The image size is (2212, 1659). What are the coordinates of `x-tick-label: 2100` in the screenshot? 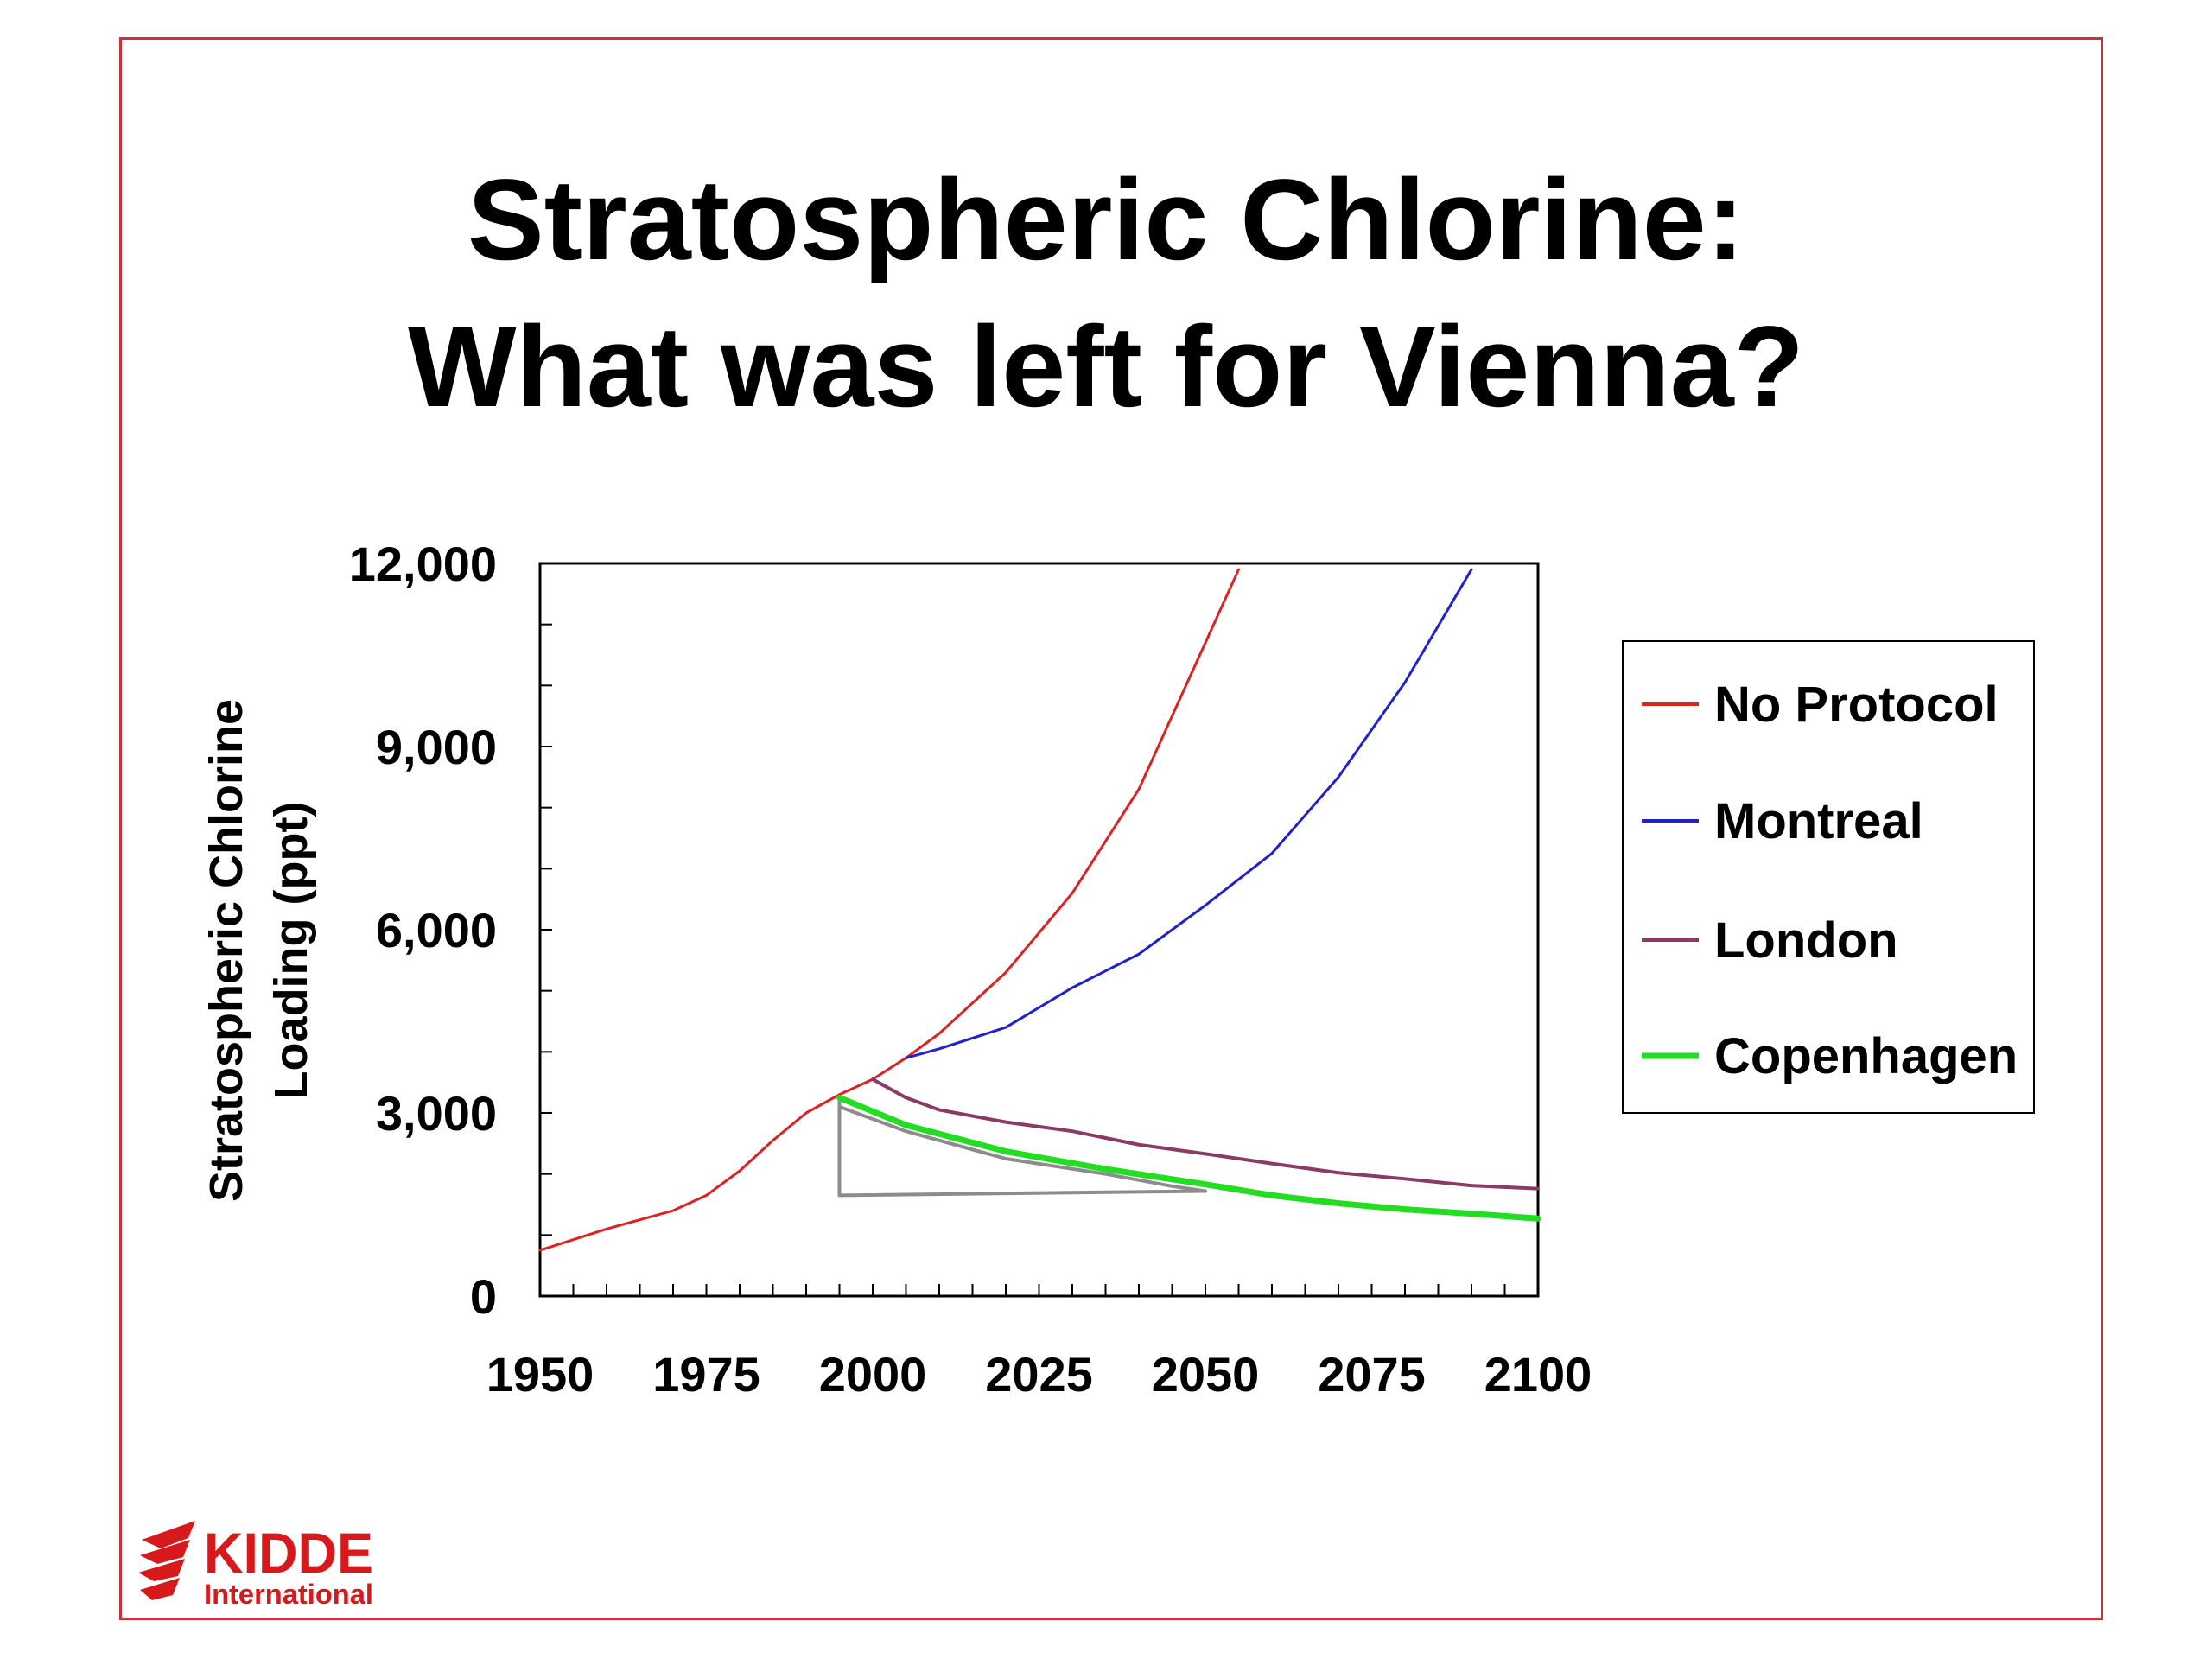 It's located at (1538, 1374).